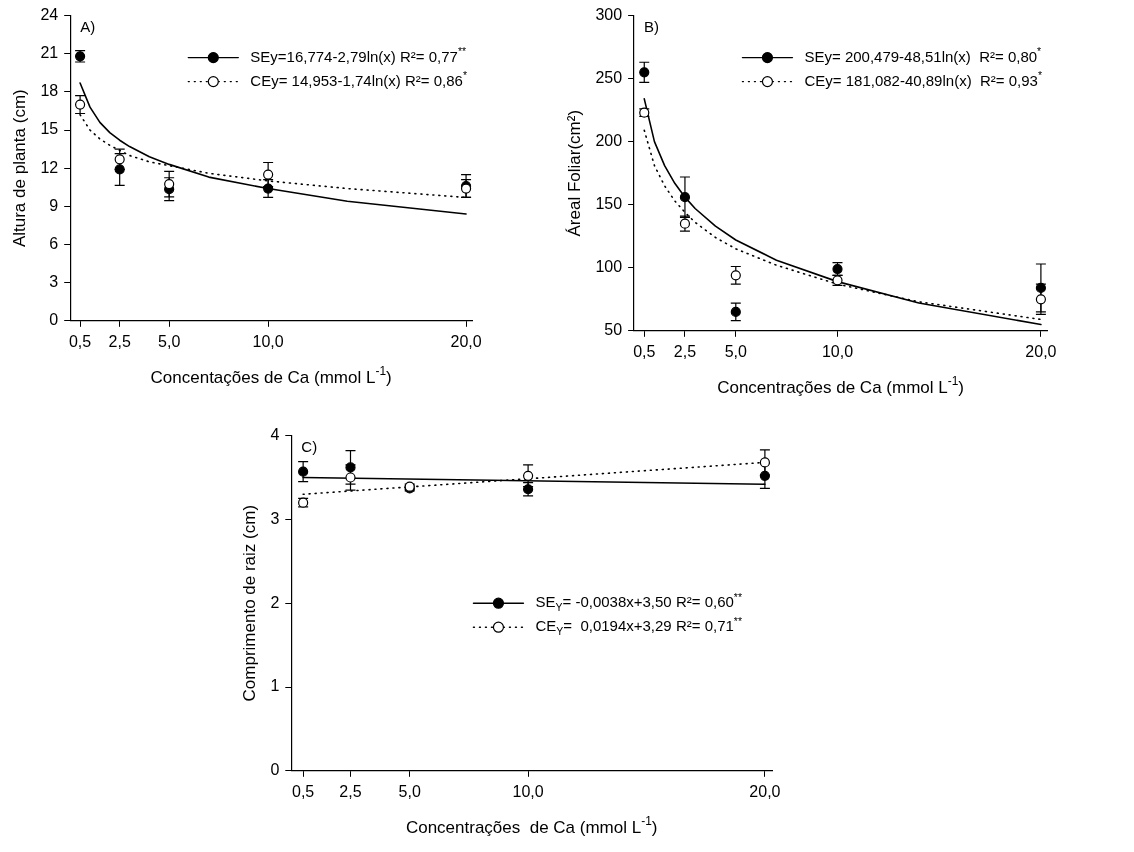 The width and height of the screenshot is (1134, 852). What do you see at coordinates (309, 446) in the screenshot?
I see `annotation: C)` at bounding box center [309, 446].